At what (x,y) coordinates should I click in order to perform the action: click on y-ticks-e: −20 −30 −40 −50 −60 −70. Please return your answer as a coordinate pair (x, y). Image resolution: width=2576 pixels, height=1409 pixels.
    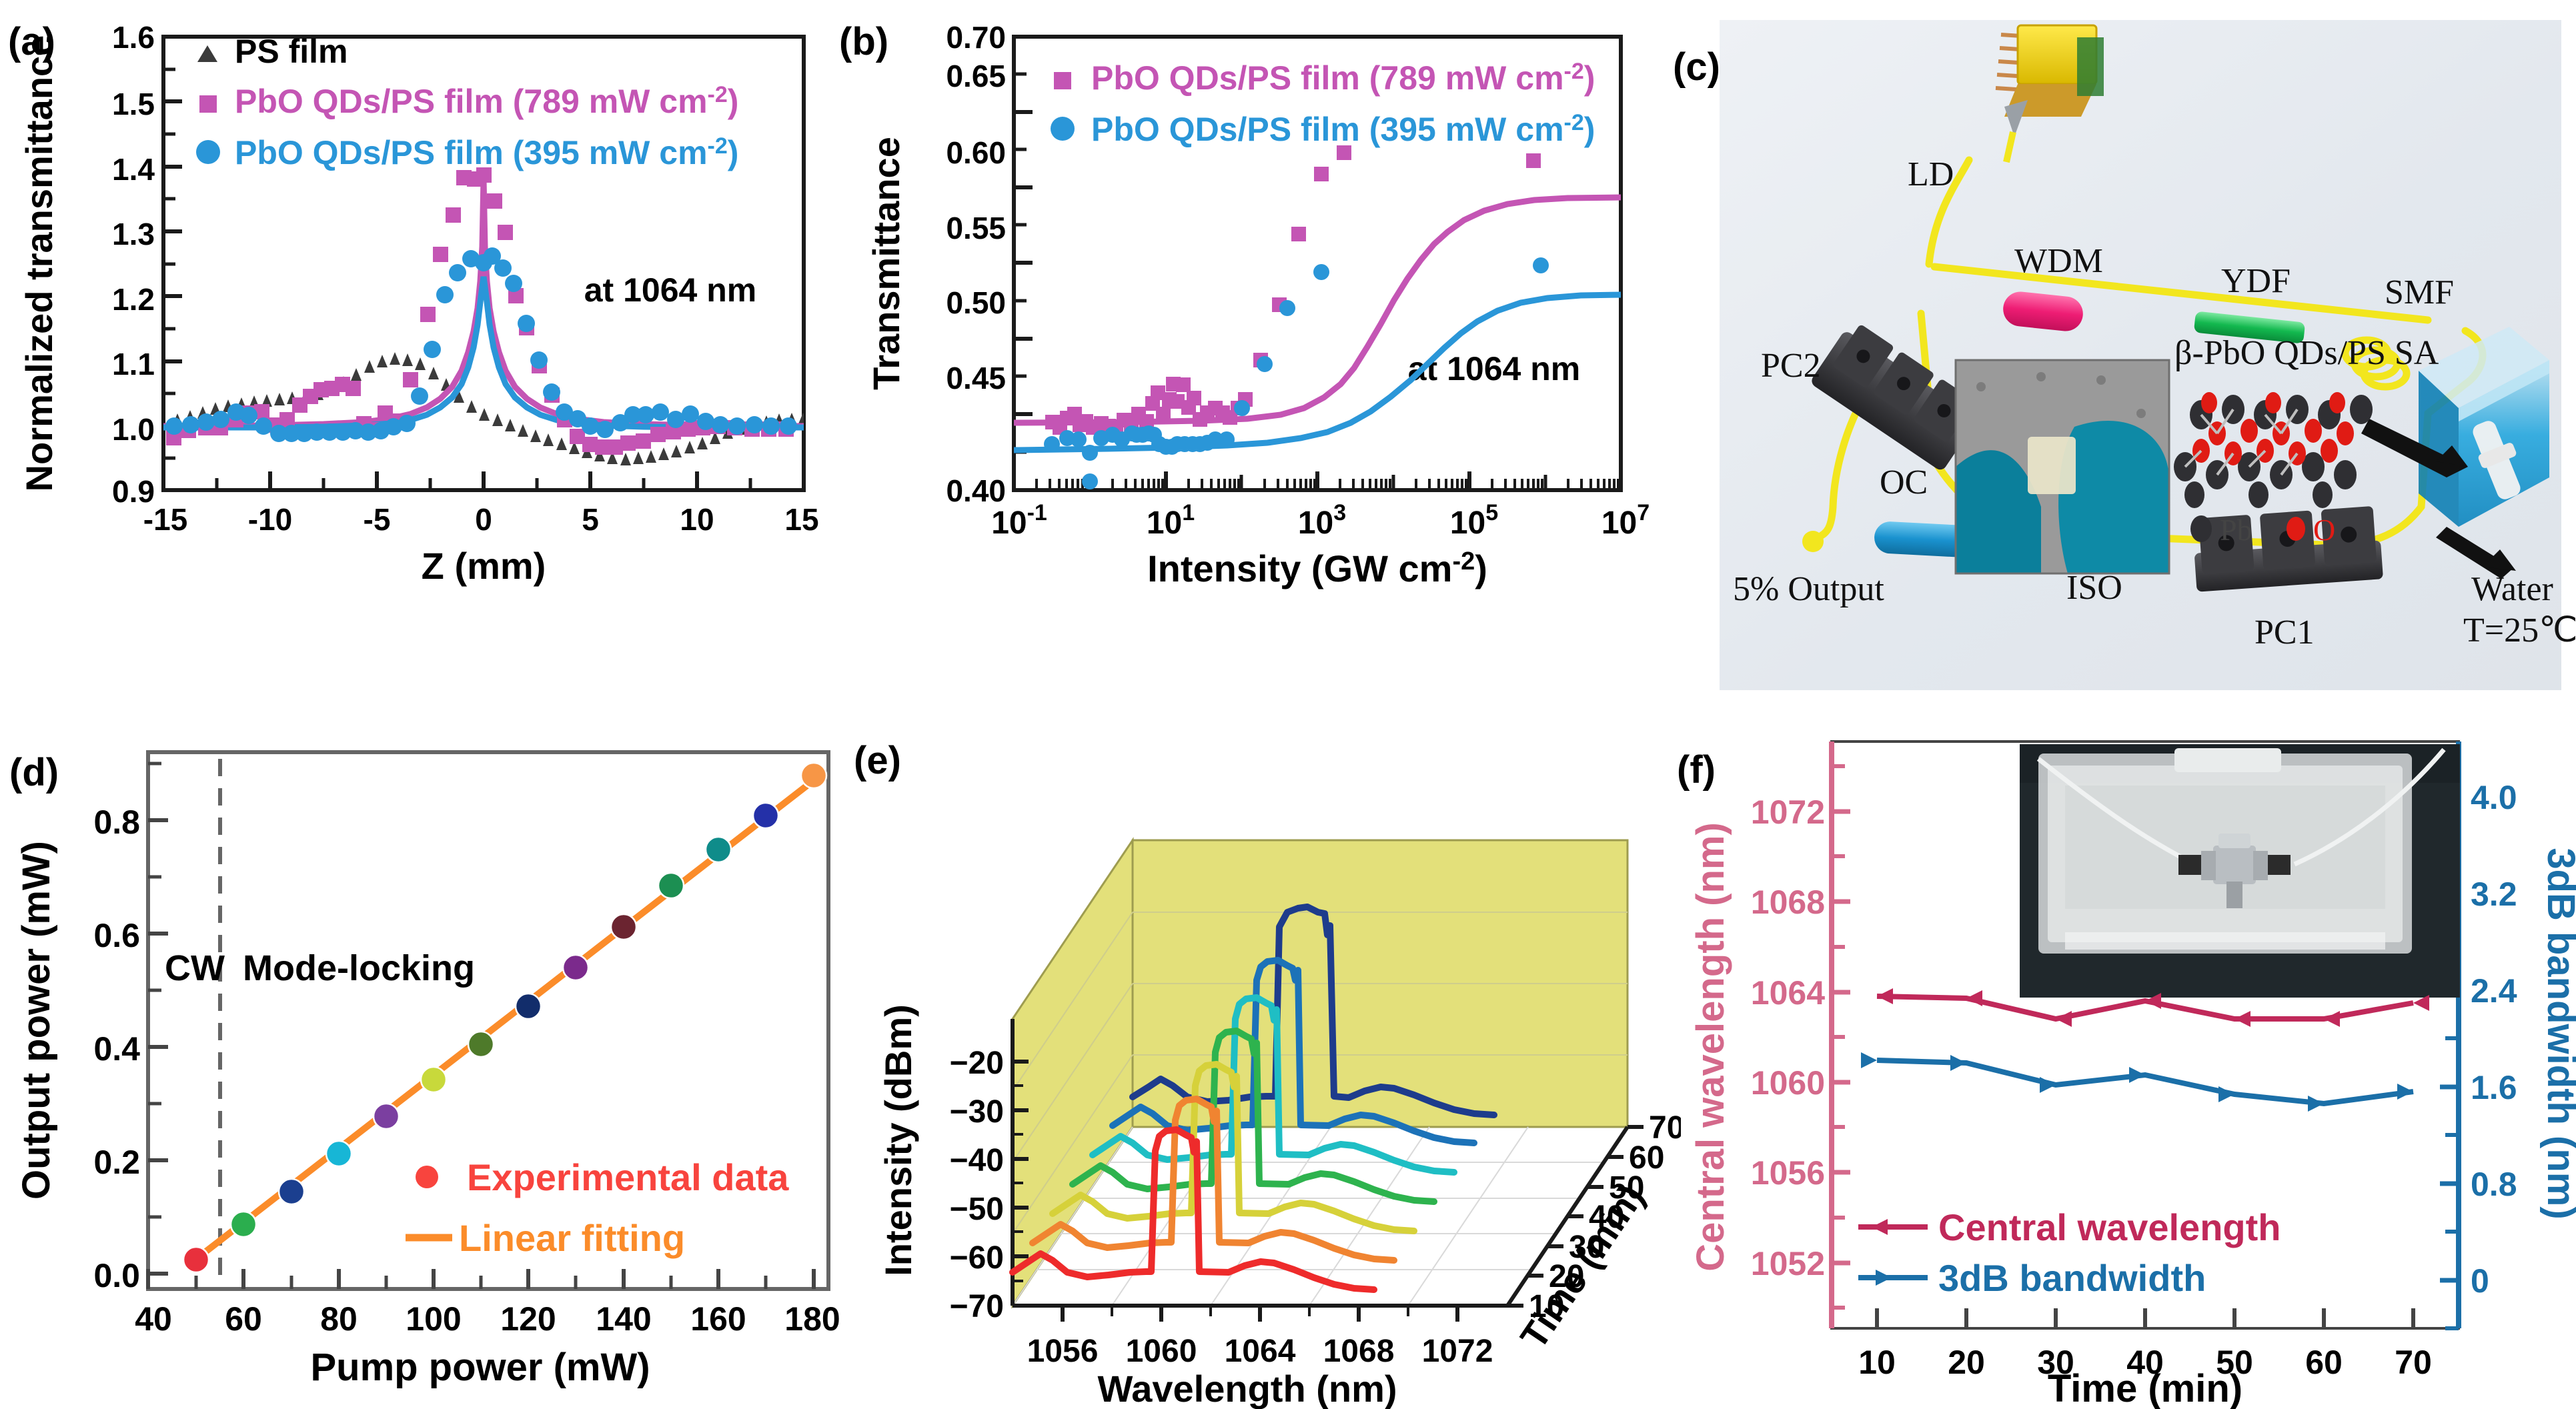
    Looking at the image, I should click on (990, 1185).